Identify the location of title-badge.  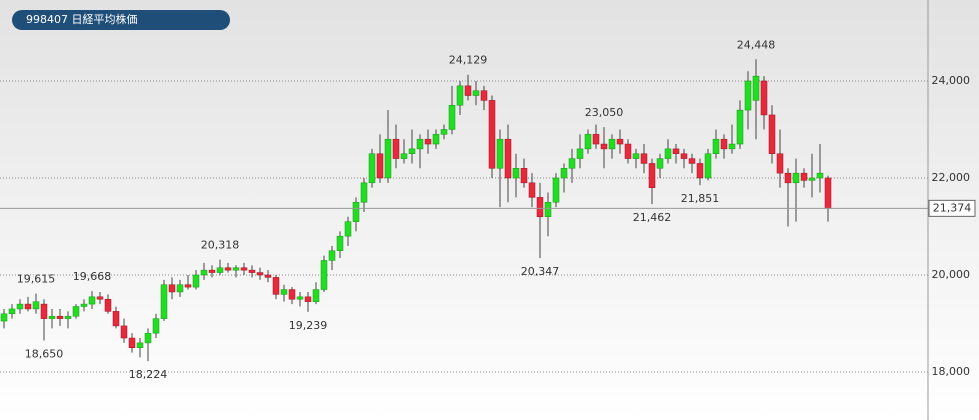
(121, 20).